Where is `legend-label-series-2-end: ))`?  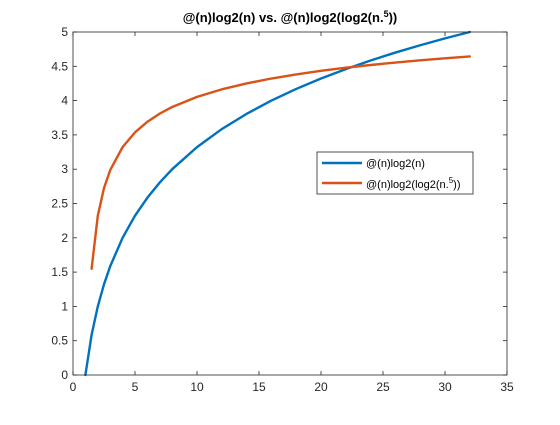 legend-label-series-2-end: )) is located at coordinates (456, 185).